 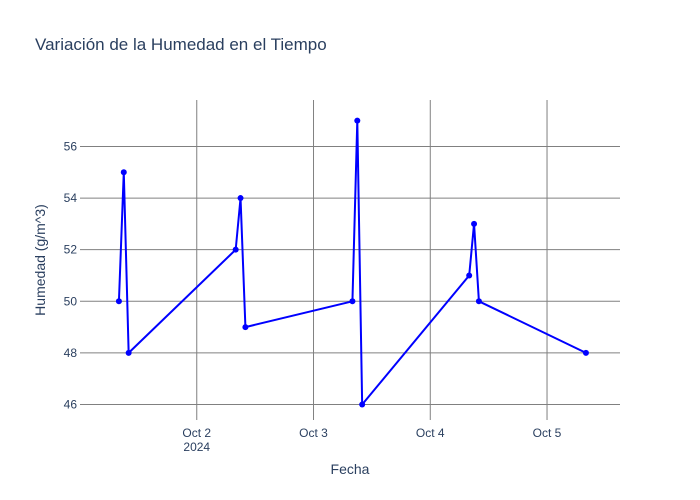 What do you see at coordinates (71, 198) in the screenshot?
I see `y-tick-label: 54` at bounding box center [71, 198].